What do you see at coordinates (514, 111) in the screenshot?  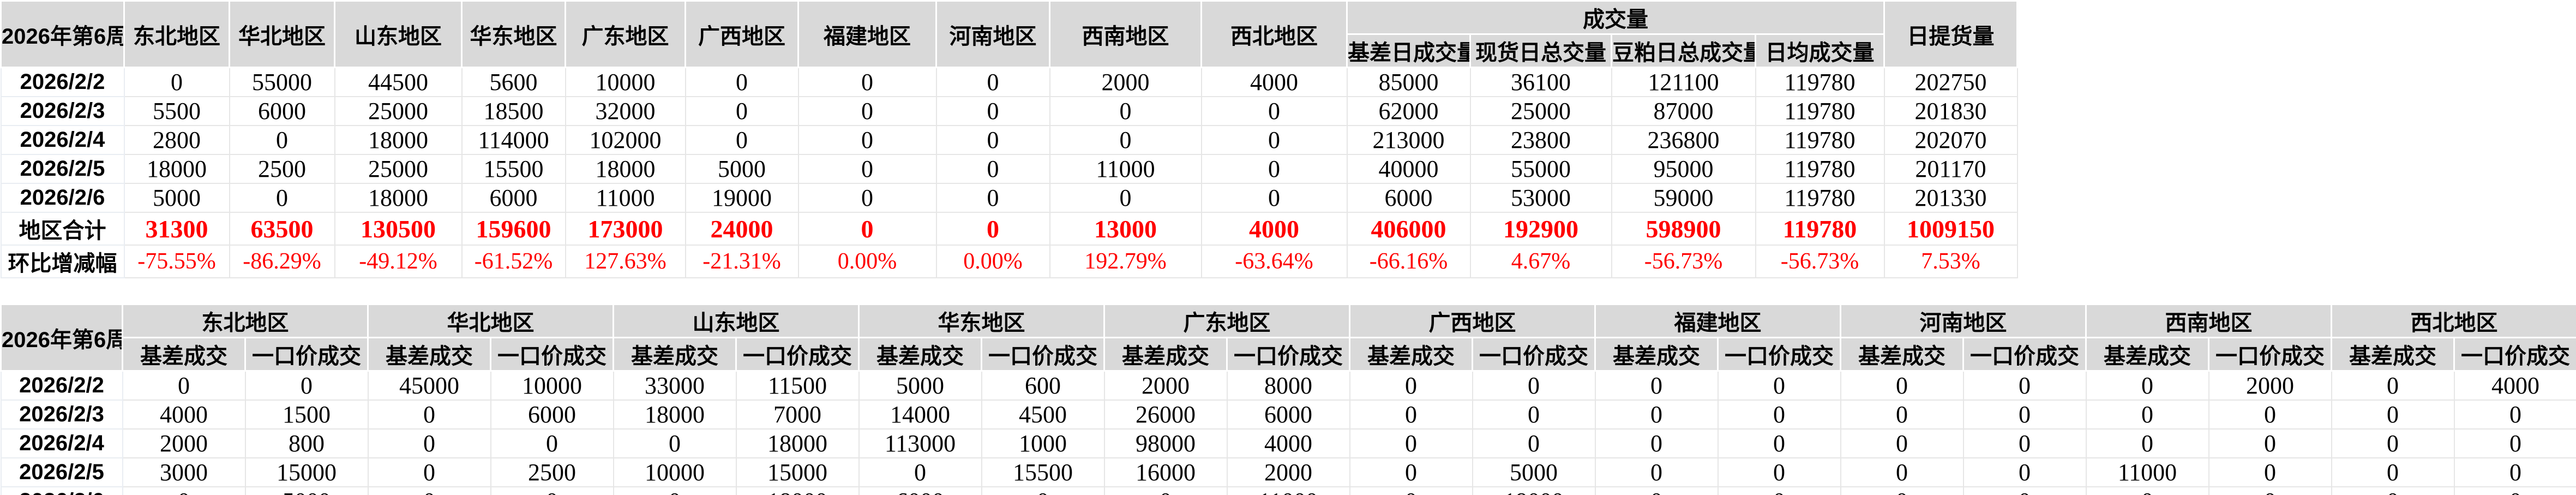 I see `value-cell: 18500` at bounding box center [514, 111].